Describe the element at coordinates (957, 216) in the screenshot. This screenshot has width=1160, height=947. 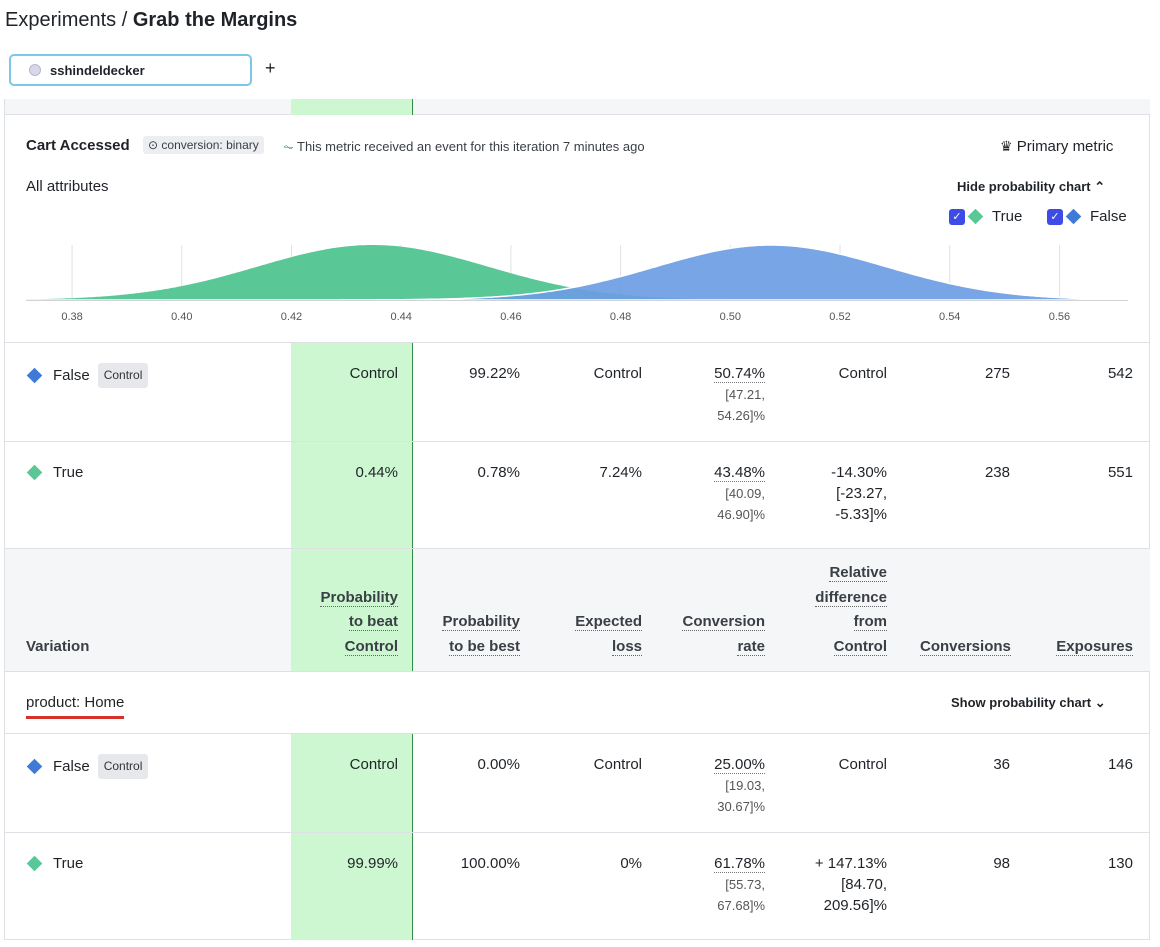
I see `checkbox-true: ✓` at that location.